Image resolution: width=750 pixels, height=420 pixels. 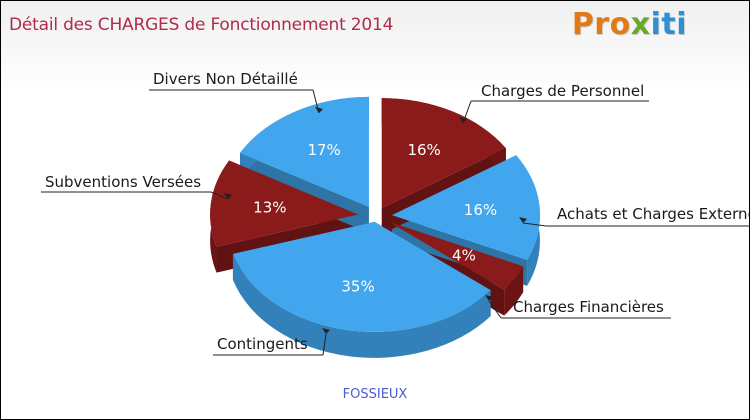 I want to click on slice-callout: Contingents, so click(x=271, y=342).